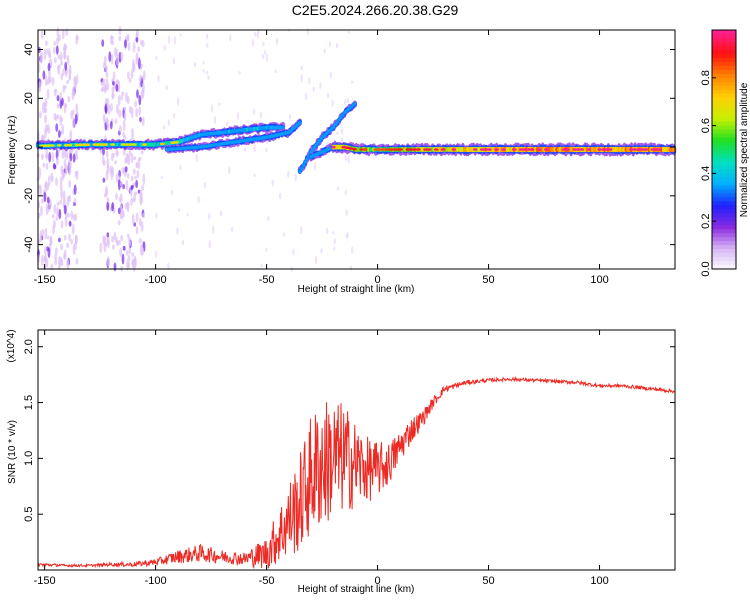  What do you see at coordinates (706, 77) in the screenshot?
I see `colorbar-tick-label: 0.8` at bounding box center [706, 77].